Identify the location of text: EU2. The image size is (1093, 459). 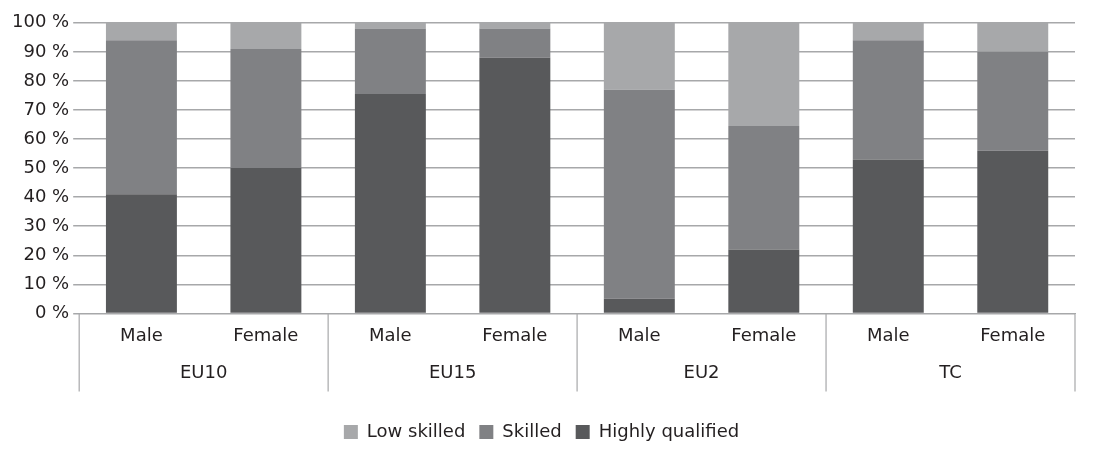
(701, 372).